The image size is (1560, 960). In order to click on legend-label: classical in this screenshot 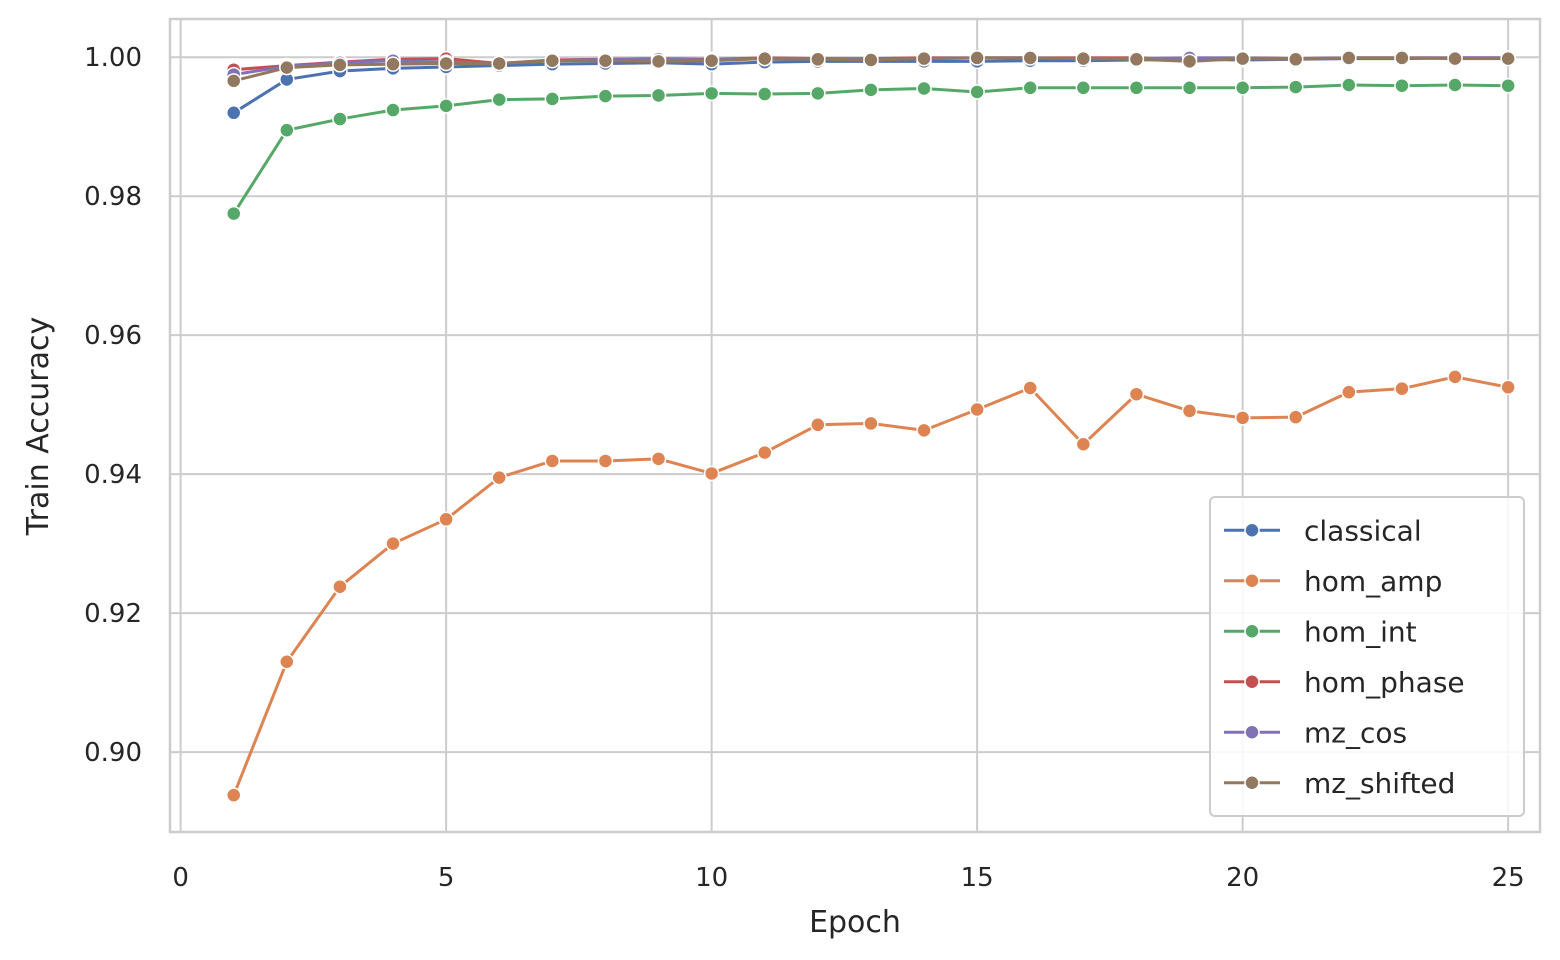, I will do `click(1363, 530)`.